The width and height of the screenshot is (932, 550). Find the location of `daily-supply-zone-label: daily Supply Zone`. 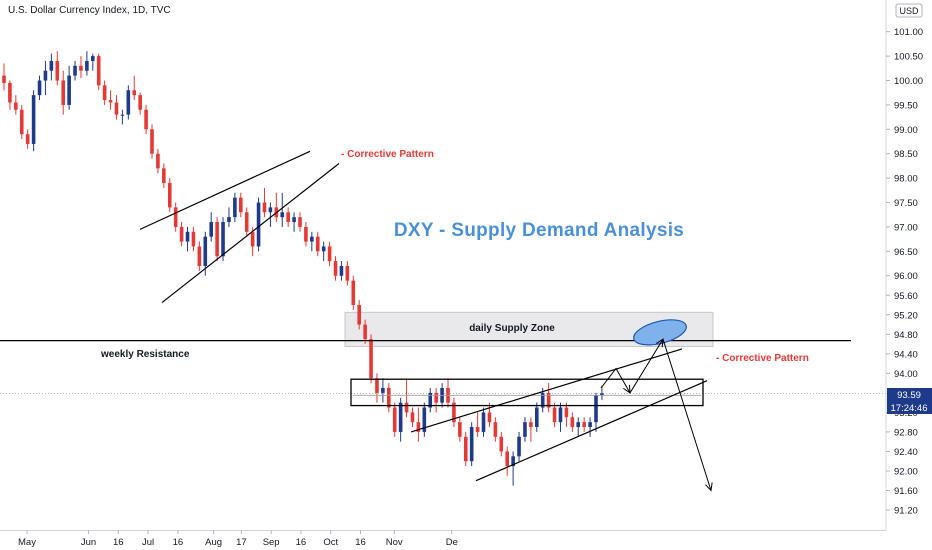

daily-supply-zone-label: daily Supply Zone is located at coordinates (512, 328).